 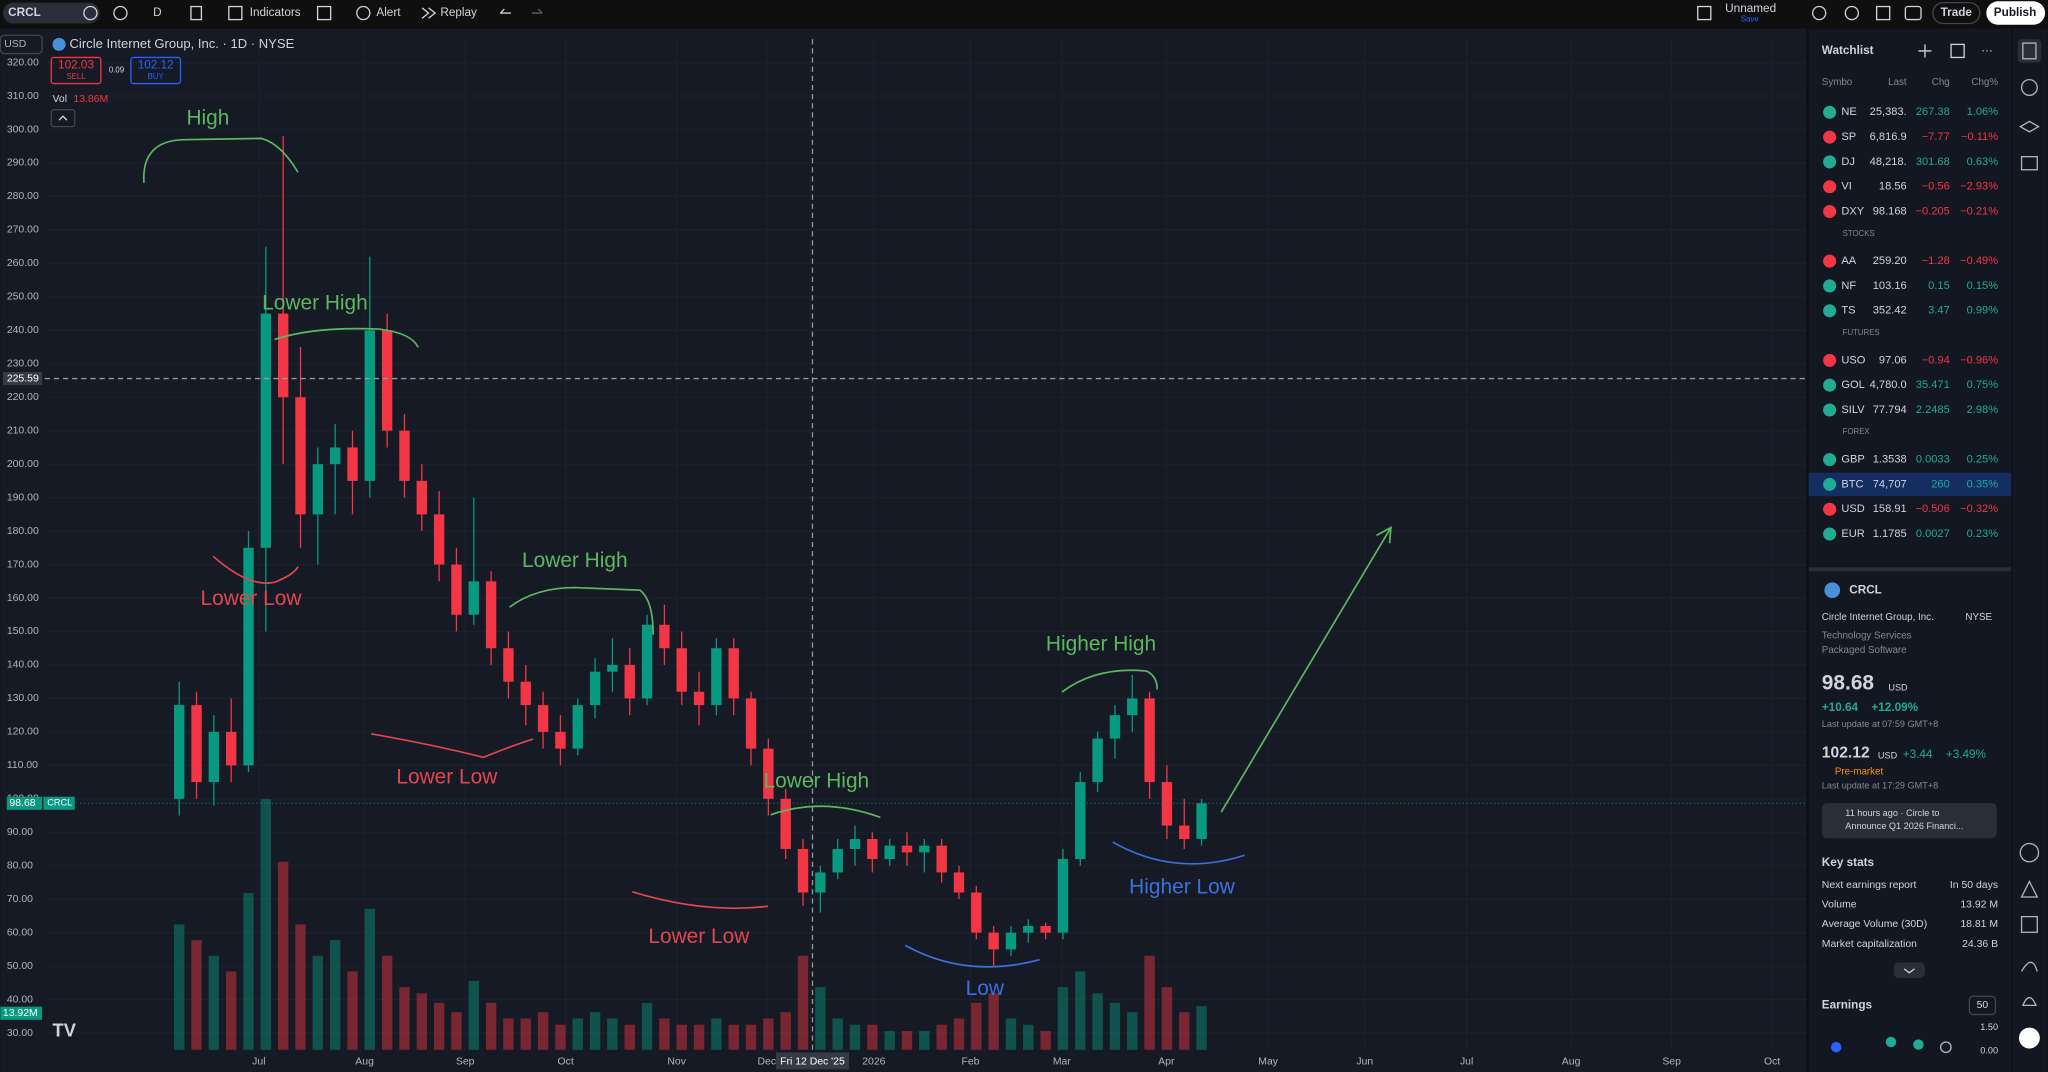 I want to click on alert-button: Alert, so click(x=388, y=12).